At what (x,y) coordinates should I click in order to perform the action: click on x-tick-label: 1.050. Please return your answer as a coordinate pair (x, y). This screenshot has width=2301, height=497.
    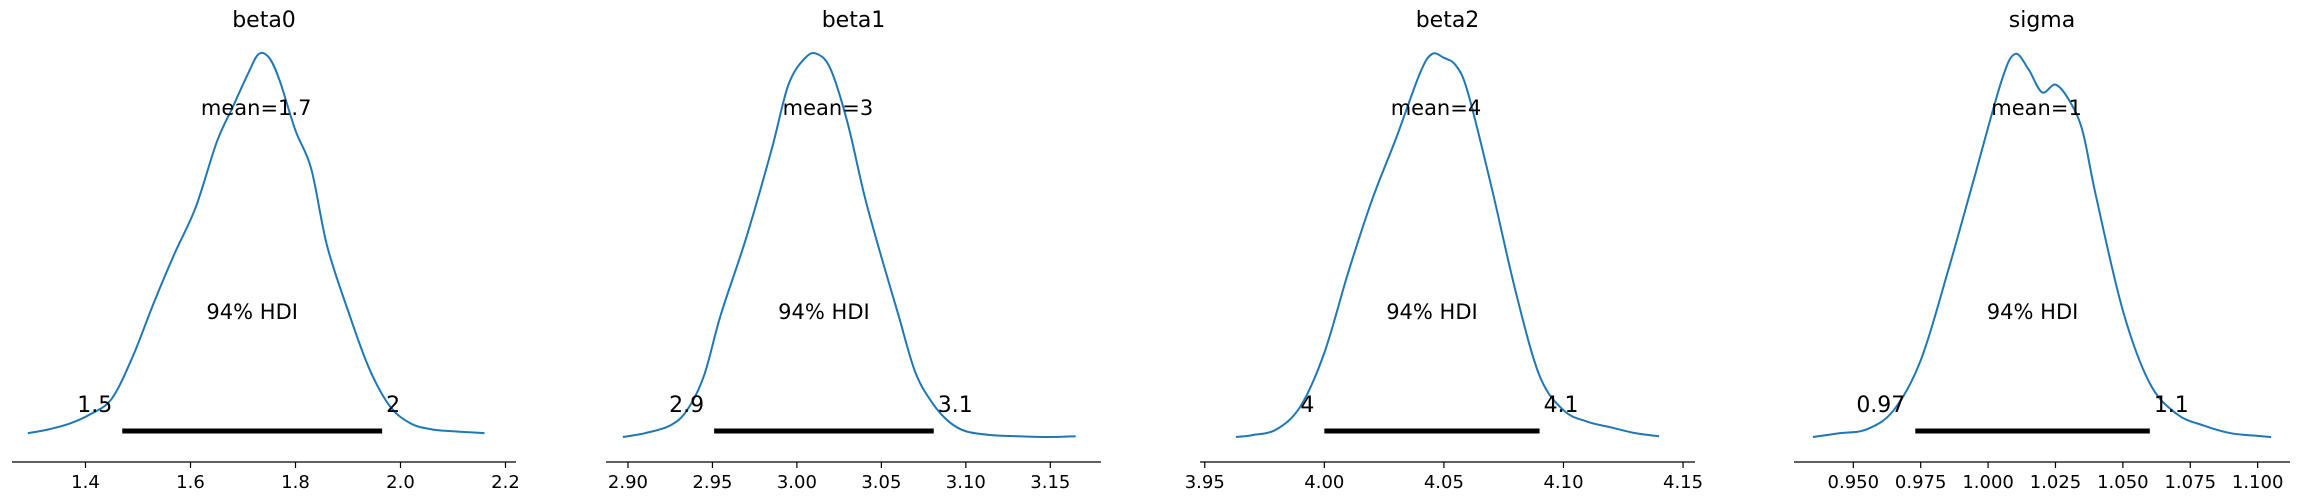
    Looking at the image, I should click on (2123, 482).